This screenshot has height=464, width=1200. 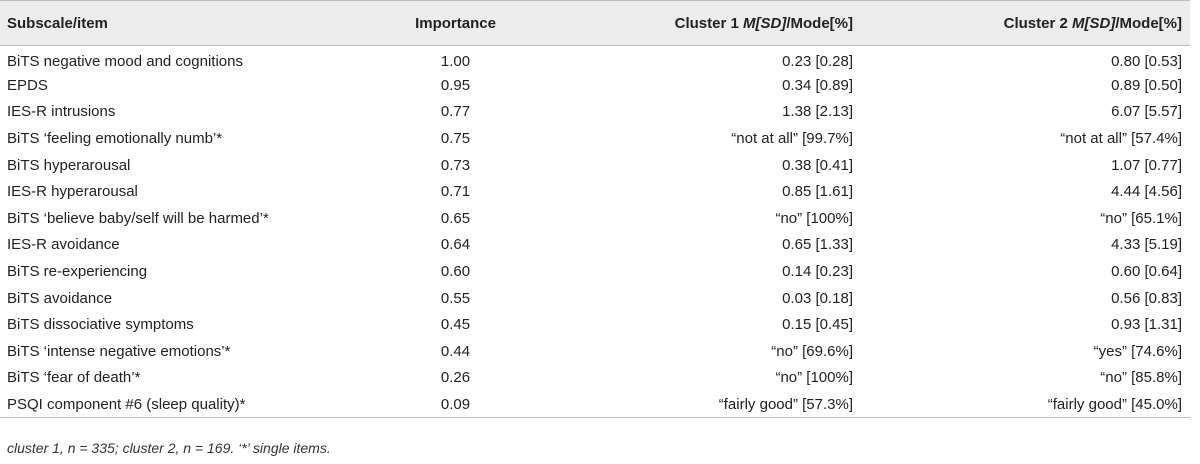 What do you see at coordinates (702, 405) in the screenshot?
I see `cell-cluster-1: “fairly good” [57.3%]` at bounding box center [702, 405].